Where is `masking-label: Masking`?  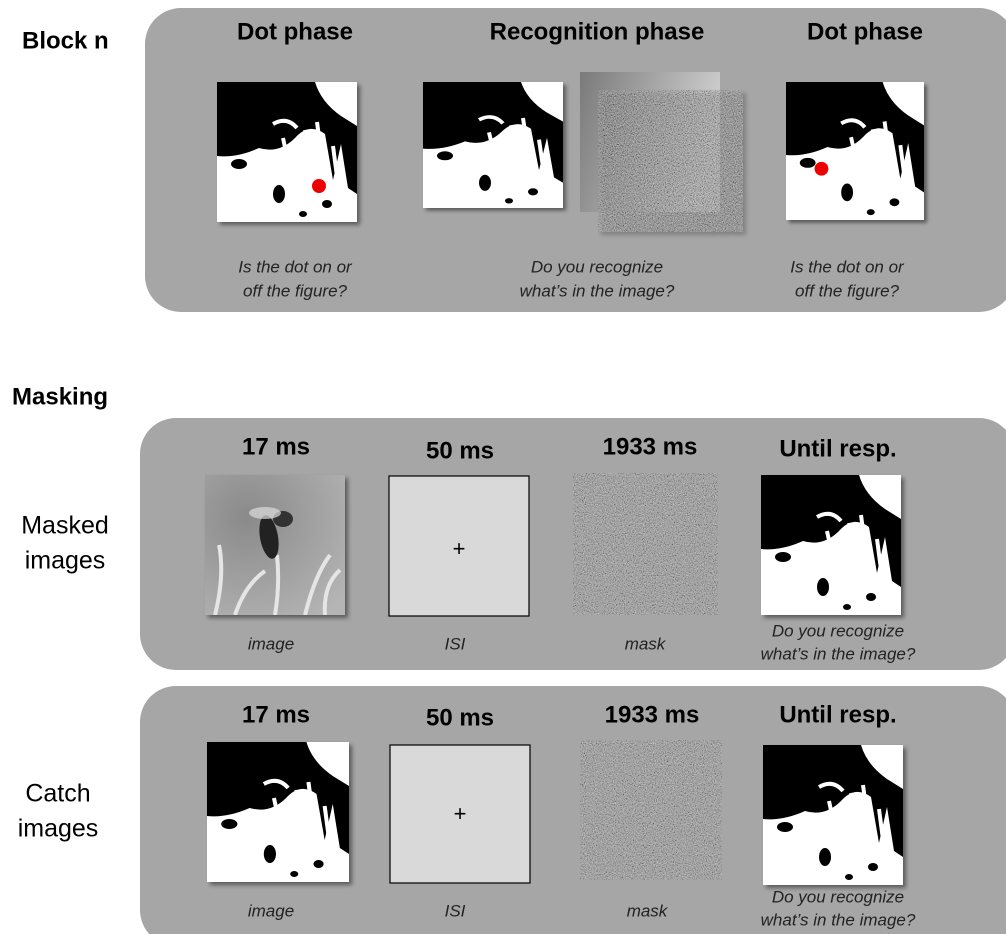 masking-label: Masking is located at coordinates (60, 396).